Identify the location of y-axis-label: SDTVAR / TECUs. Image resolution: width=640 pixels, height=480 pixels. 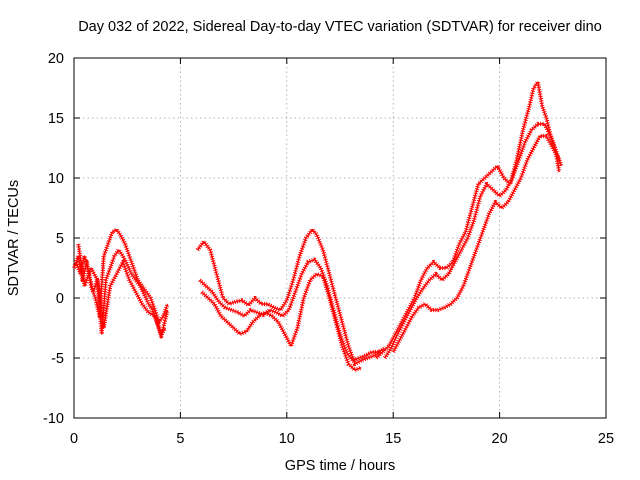
(14, 238).